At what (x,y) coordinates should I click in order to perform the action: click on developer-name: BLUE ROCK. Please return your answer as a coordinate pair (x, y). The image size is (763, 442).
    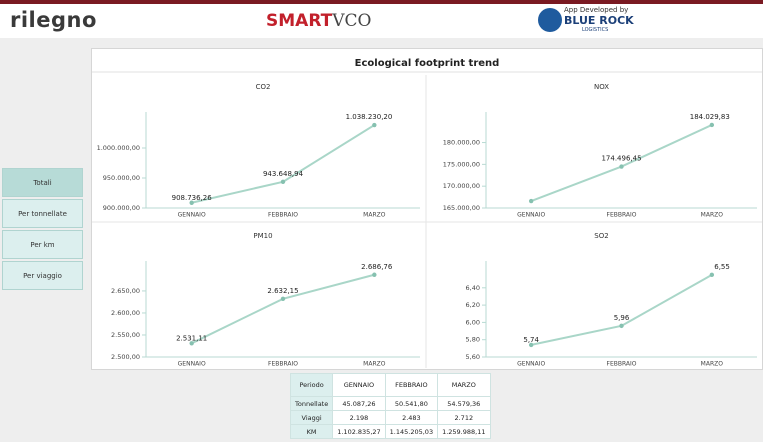
    Looking at the image, I should click on (599, 20).